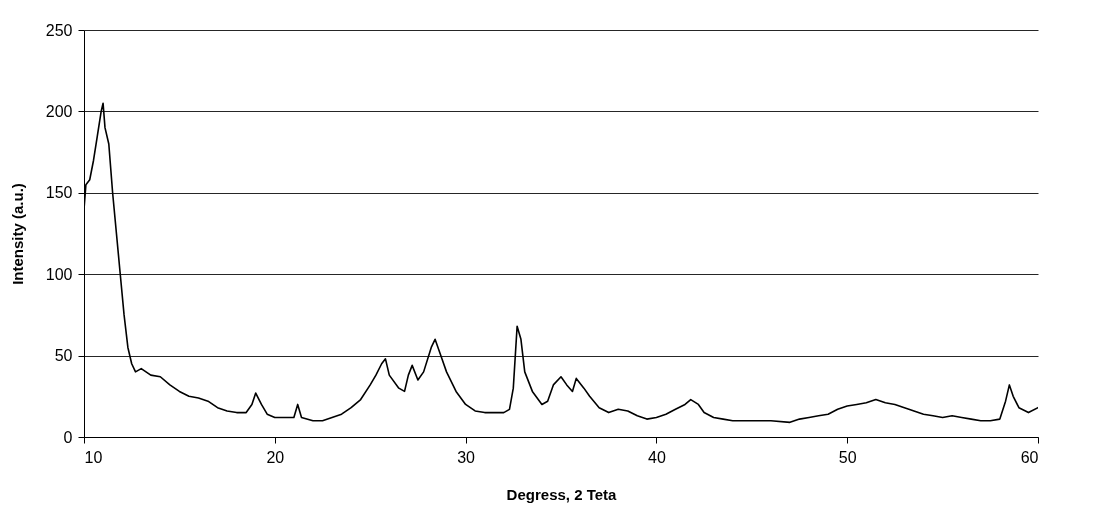 The width and height of the screenshot is (1094, 530). What do you see at coordinates (847, 457) in the screenshot?
I see `x-tick-label: 50` at bounding box center [847, 457].